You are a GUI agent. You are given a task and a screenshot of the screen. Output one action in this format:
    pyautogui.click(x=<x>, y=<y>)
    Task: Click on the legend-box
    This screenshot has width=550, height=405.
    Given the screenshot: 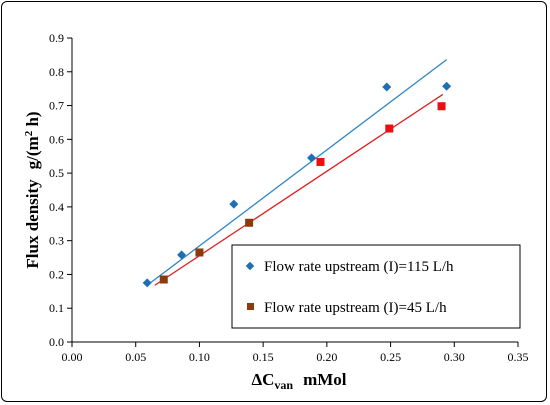 What is the action you would take?
    pyautogui.click(x=376, y=286)
    